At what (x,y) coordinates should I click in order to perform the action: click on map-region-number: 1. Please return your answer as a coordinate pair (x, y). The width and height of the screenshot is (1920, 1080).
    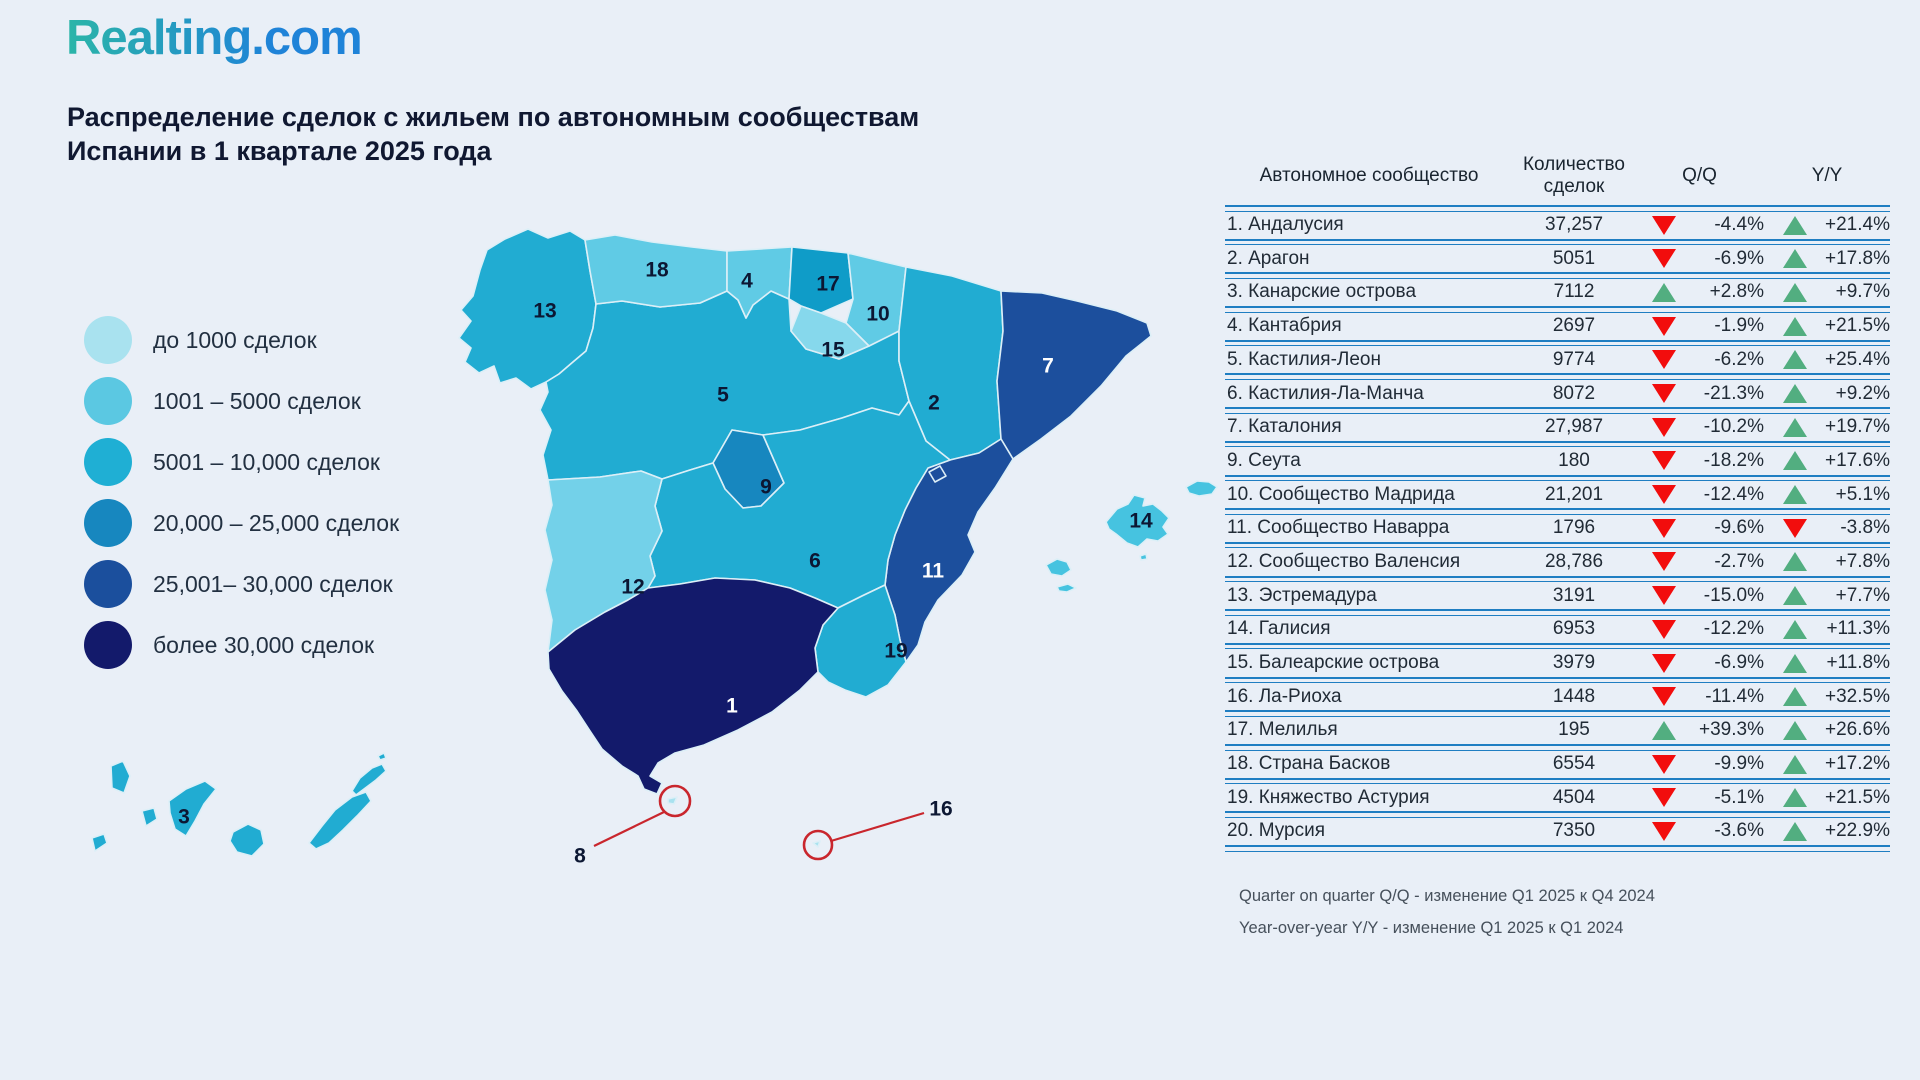
    Looking at the image, I should click on (732, 706).